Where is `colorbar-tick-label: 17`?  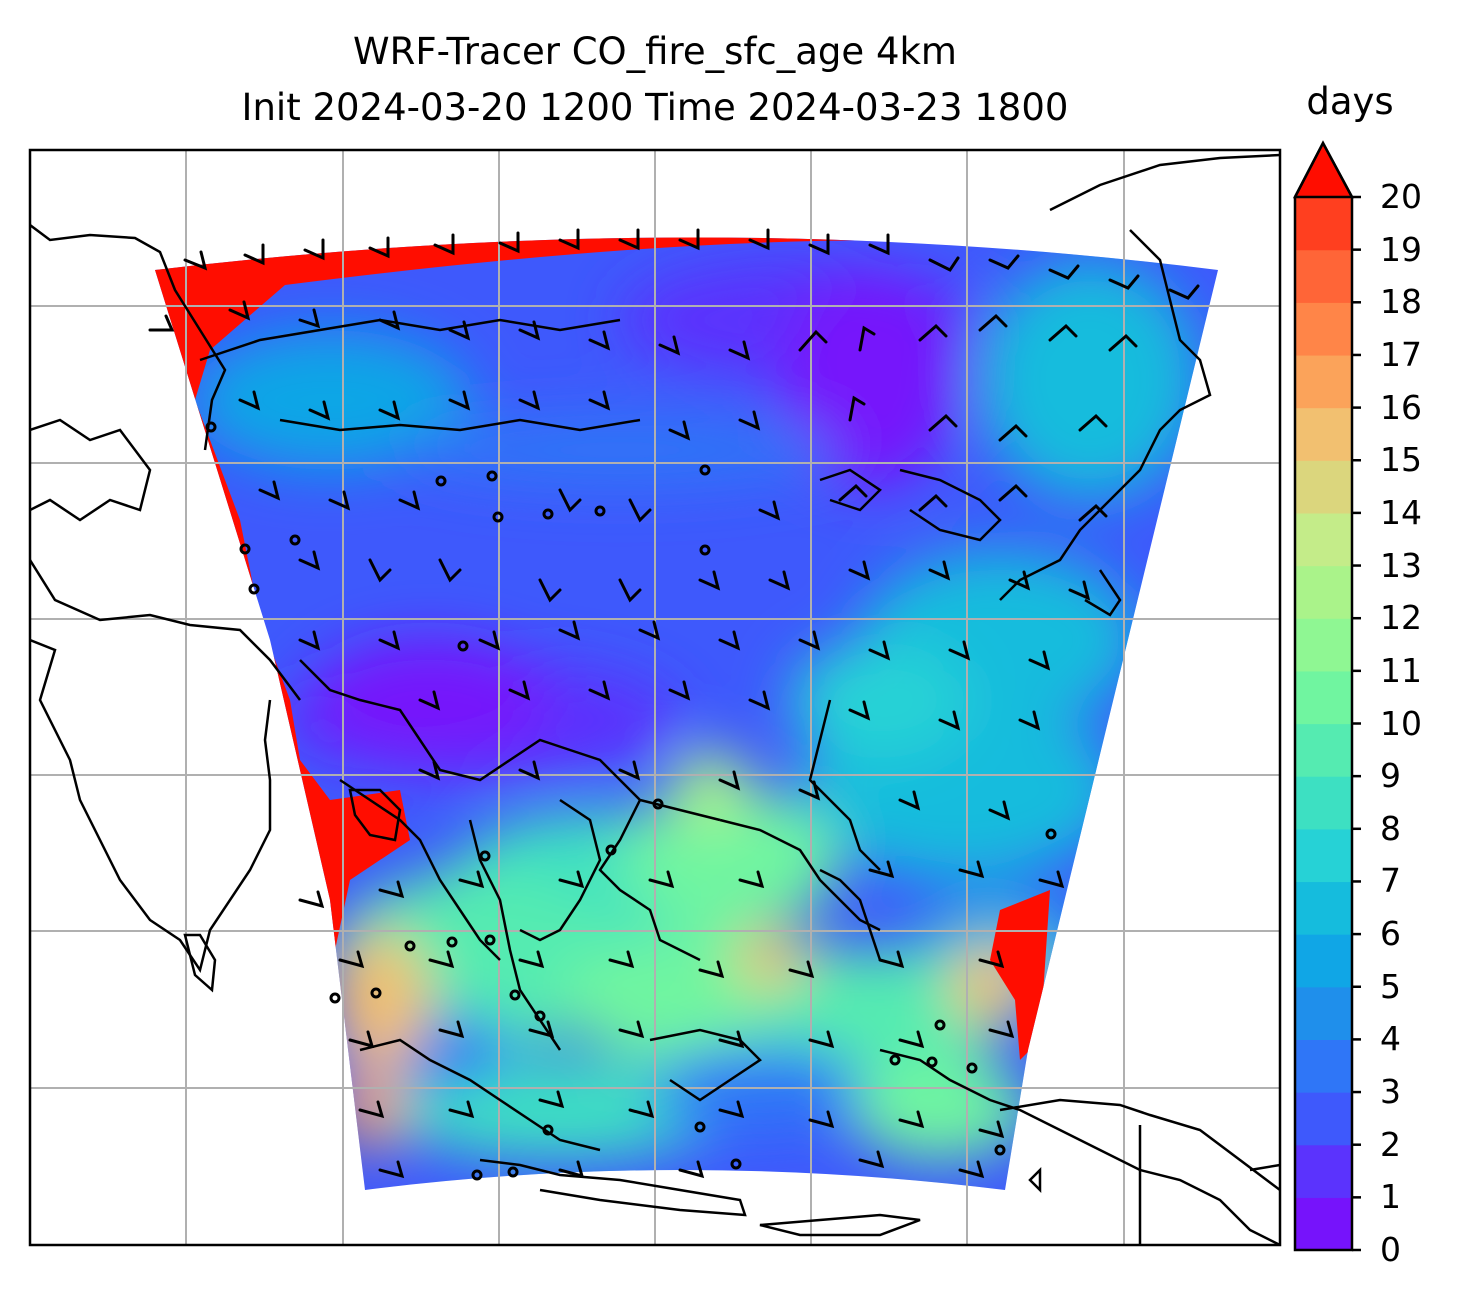
colorbar-tick-label: 17 is located at coordinates (1401, 354).